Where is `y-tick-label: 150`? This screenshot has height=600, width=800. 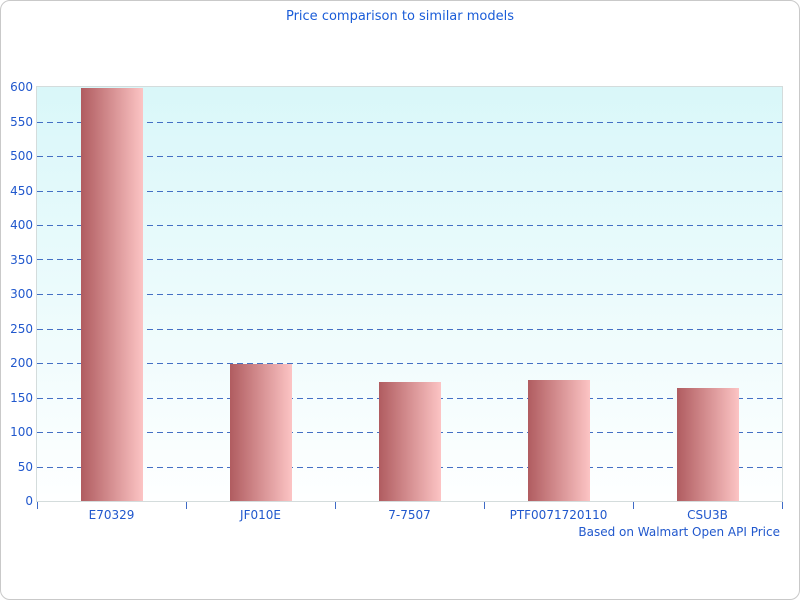 y-tick-label: 150 is located at coordinates (21, 398).